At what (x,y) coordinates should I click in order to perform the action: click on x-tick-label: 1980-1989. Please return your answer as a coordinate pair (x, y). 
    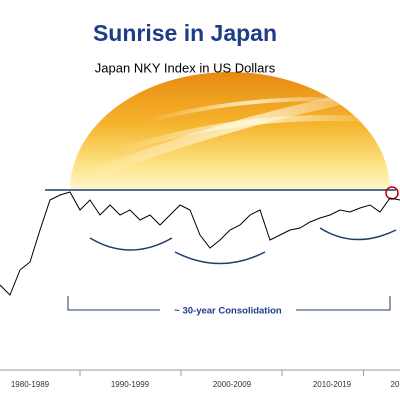
    Looking at the image, I should click on (30, 384).